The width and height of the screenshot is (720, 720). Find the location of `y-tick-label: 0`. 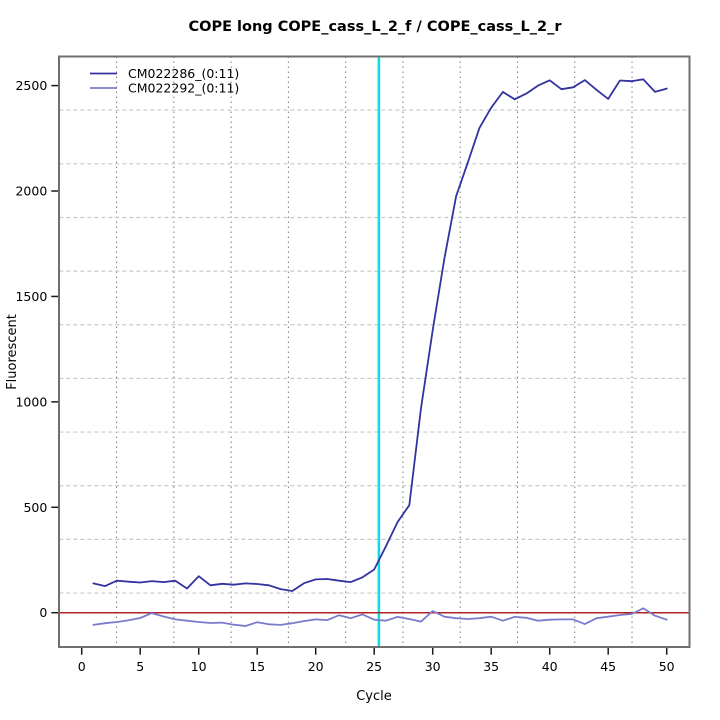

y-tick-label: 0 is located at coordinates (43, 612).